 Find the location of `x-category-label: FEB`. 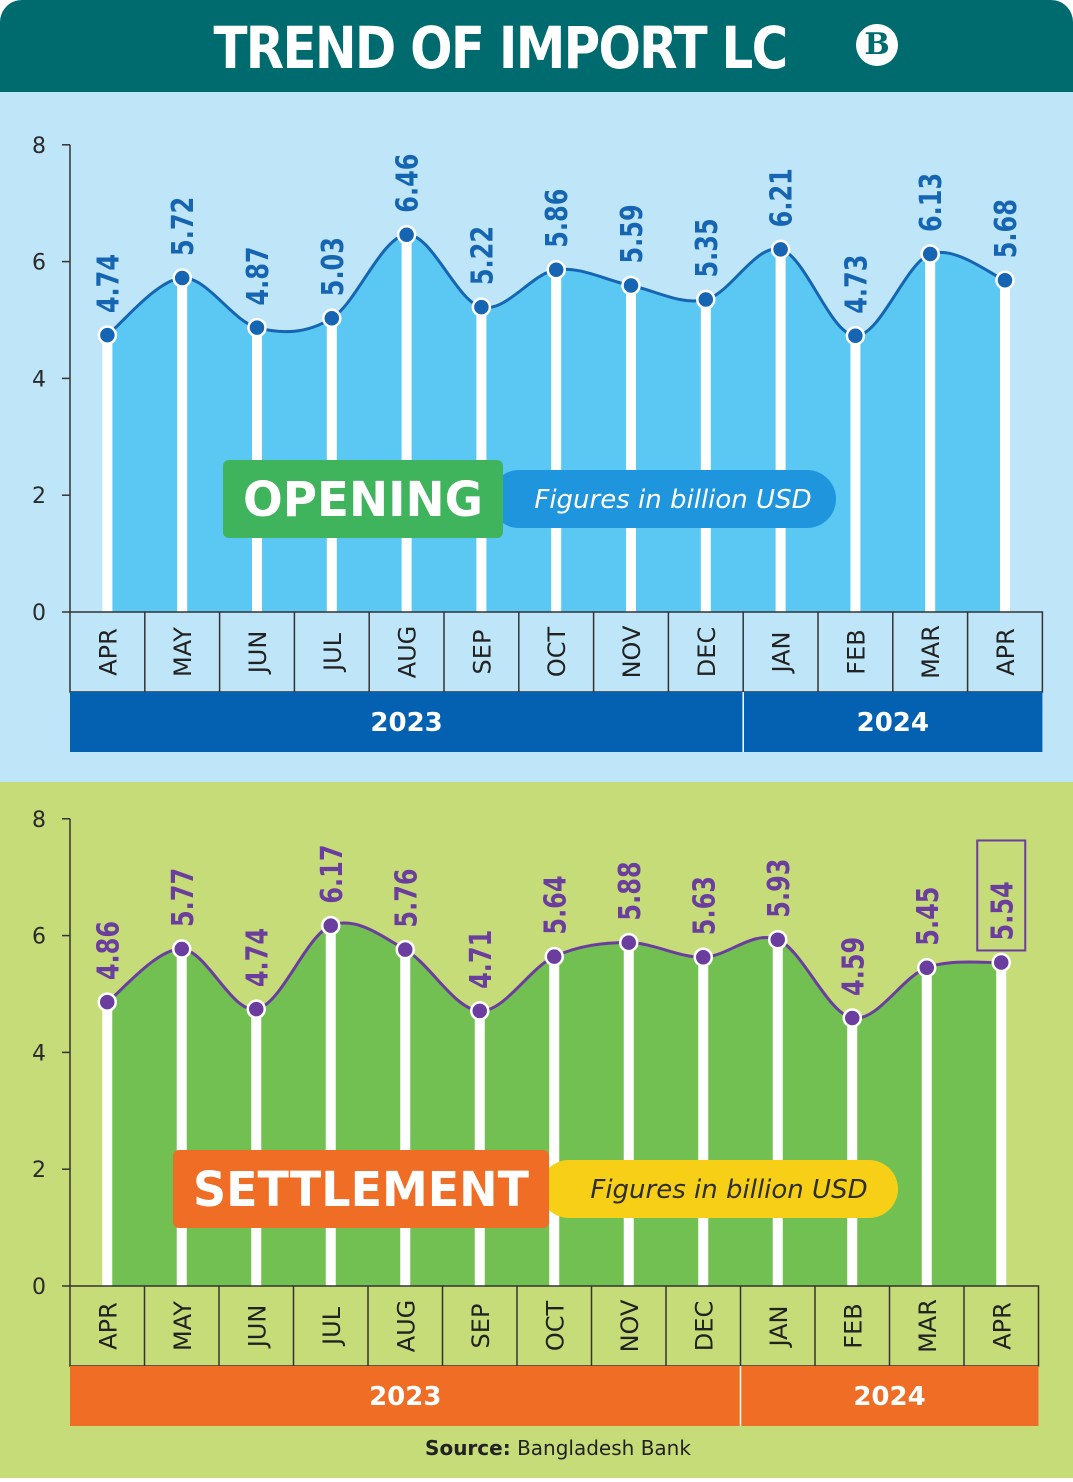

x-category-label: FEB is located at coordinates (856, 651).